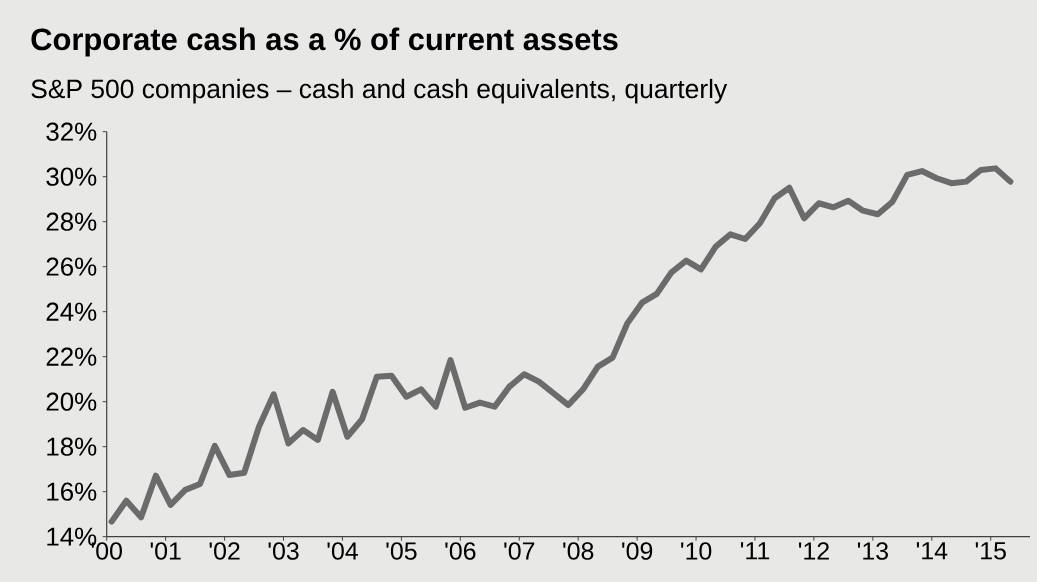 Image resolution: width=1037 pixels, height=582 pixels. What do you see at coordinates (755, 551) in the screenshot?
I see `x-tick-label: '11` at bounding box center [755, 551].